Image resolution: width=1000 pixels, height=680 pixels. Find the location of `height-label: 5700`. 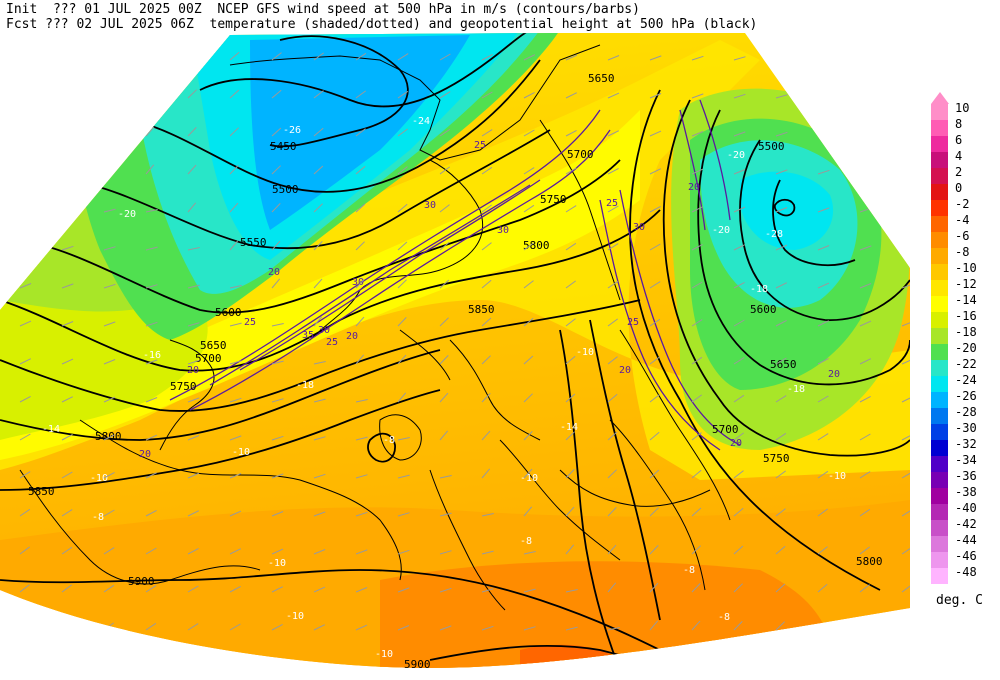

height-label: 5700 is located at coordinates (725, 429).